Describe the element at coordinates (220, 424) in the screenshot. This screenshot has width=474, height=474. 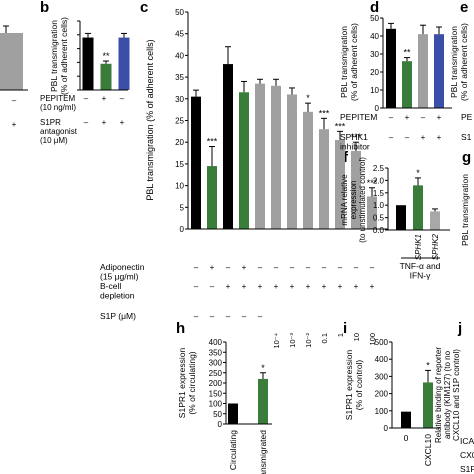
I see `y-tick-label-h: 0` at that location.